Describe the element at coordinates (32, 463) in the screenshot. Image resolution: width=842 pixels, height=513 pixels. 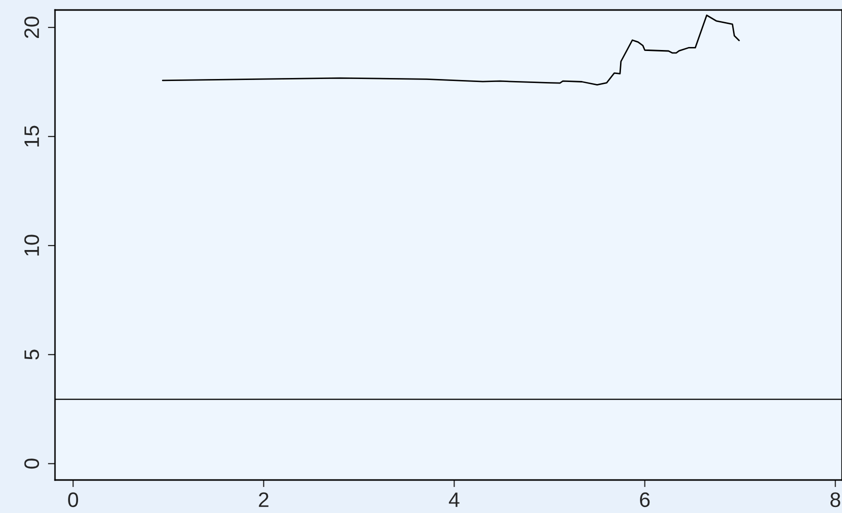
I see `y-tick-label: 0` at that location.